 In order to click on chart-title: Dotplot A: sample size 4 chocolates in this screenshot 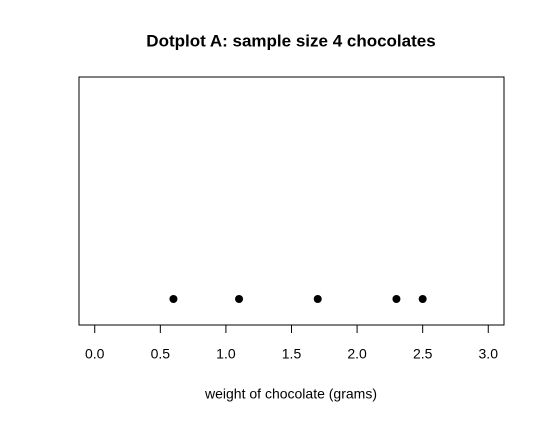, I will do `click(290, 40)`.